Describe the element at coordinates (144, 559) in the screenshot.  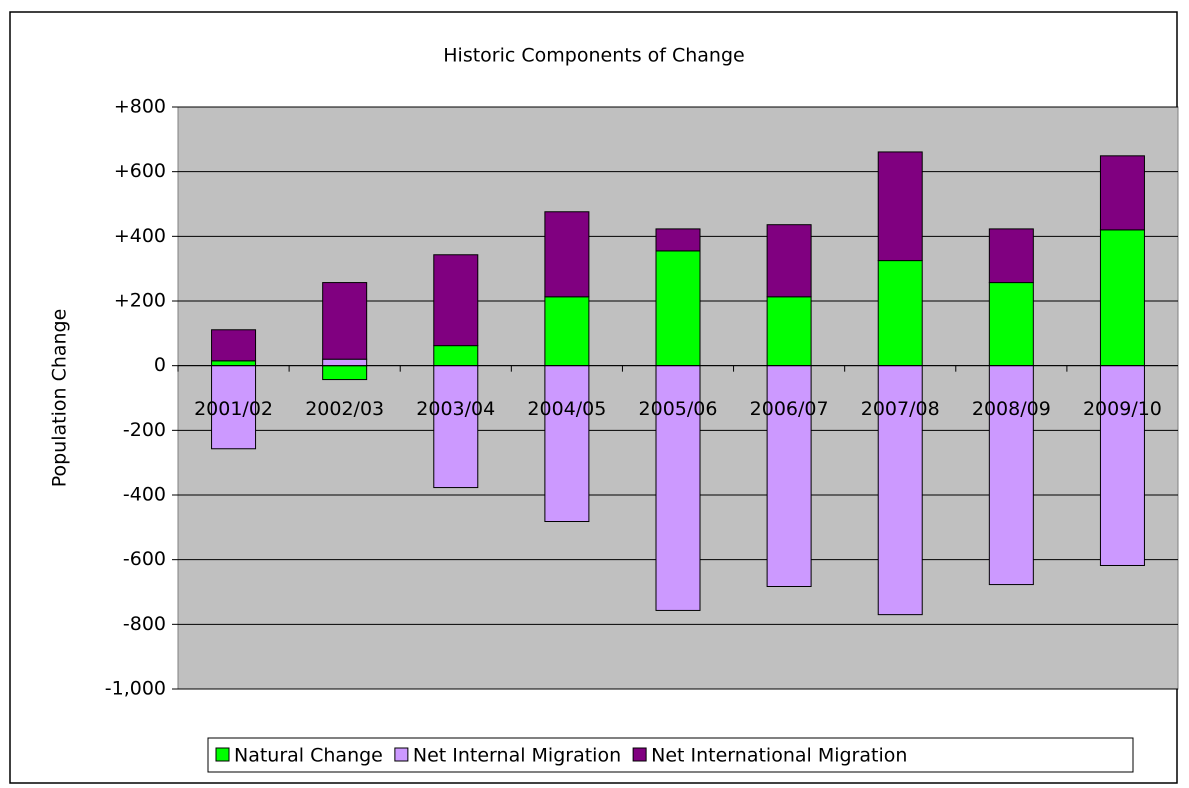
I see `y-tick-label: -600` at that location.